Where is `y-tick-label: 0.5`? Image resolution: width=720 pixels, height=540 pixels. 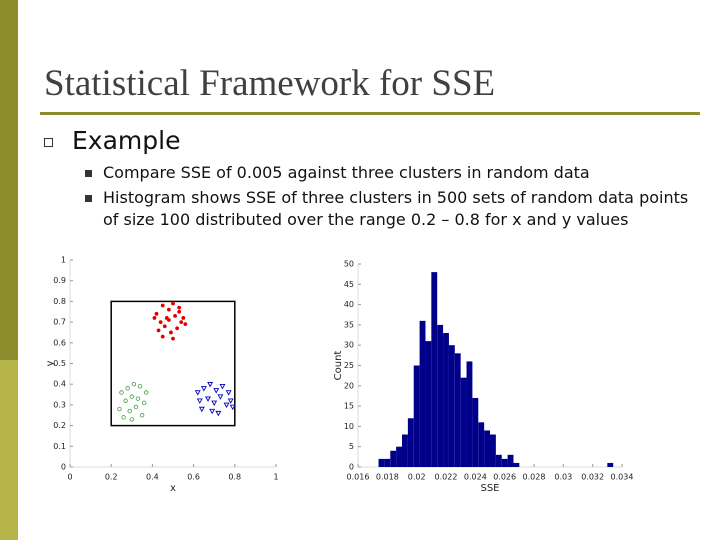 y-tick-label: 0.5 is located at coordinates (59, 363).